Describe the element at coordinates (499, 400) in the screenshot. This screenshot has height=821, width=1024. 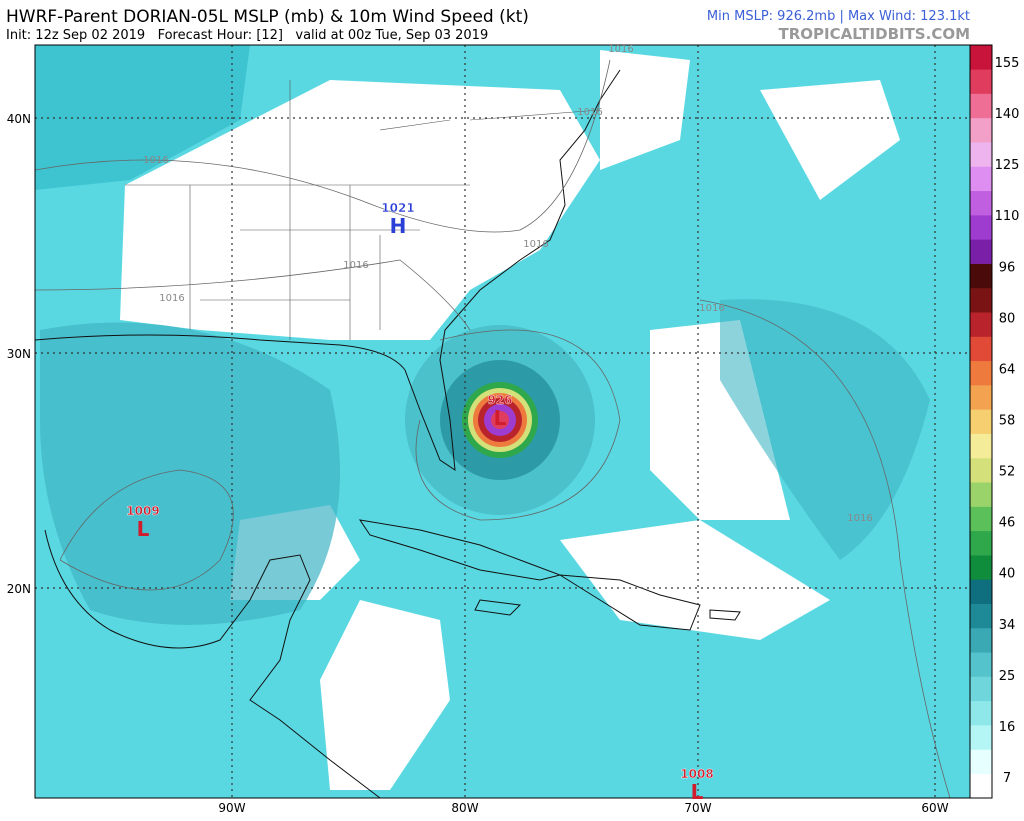
I see `pressure-label: 926` at that location.